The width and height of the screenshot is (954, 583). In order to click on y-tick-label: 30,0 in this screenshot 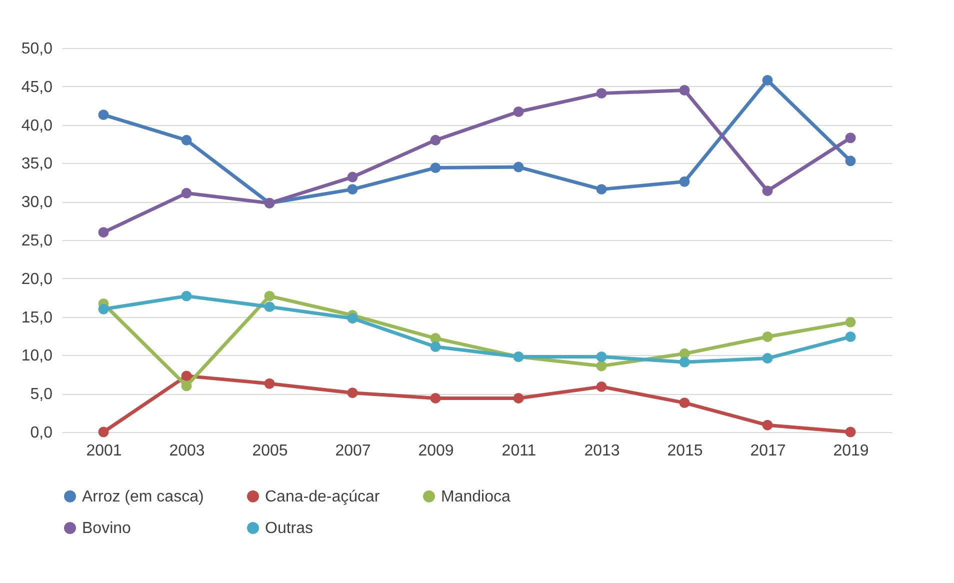, I will do `click(37, 203)`.